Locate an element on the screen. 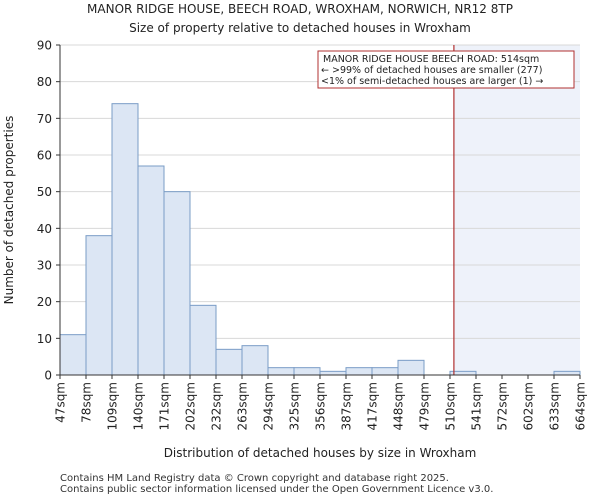  y-tick-label: 0 is located at coordinates (48, 376).